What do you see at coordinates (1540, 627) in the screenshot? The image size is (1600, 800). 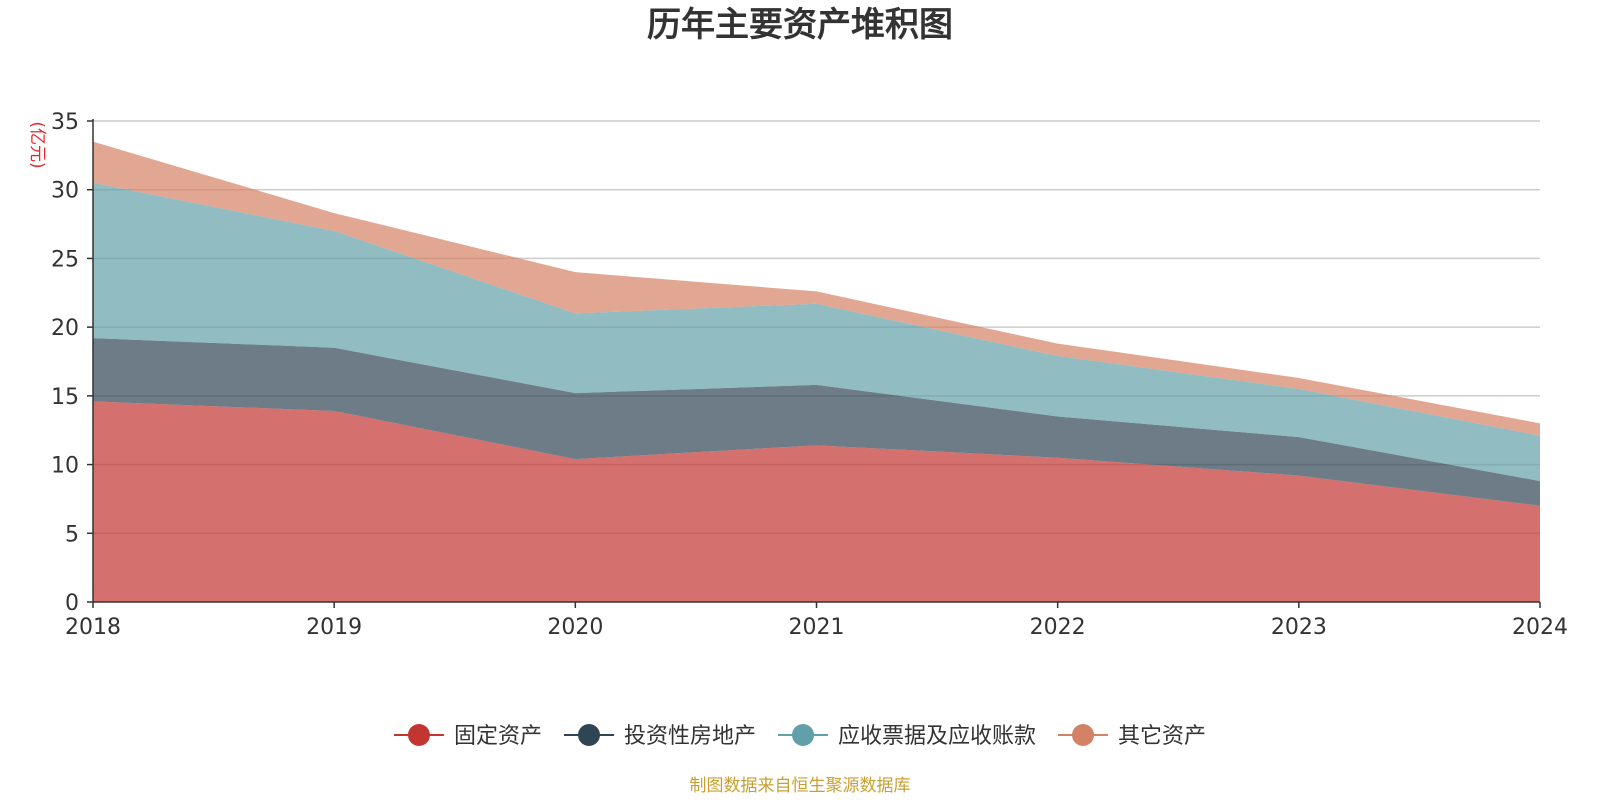 I see `x-tick-label: 2024` at bounding box center [1540, 627].